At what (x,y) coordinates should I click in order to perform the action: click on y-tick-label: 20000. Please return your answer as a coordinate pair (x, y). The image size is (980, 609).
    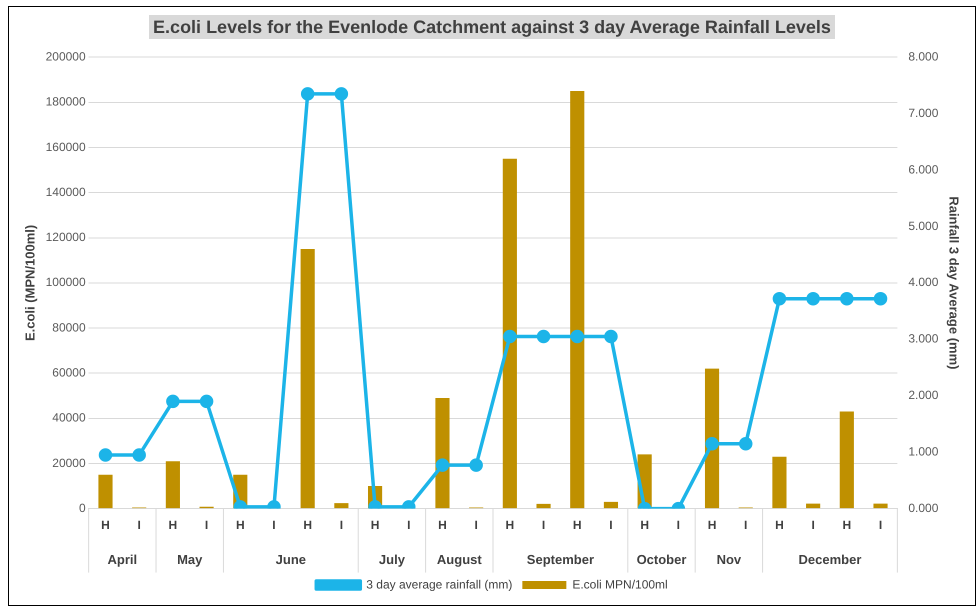
    Looking at the image, I should click on (69, 463).